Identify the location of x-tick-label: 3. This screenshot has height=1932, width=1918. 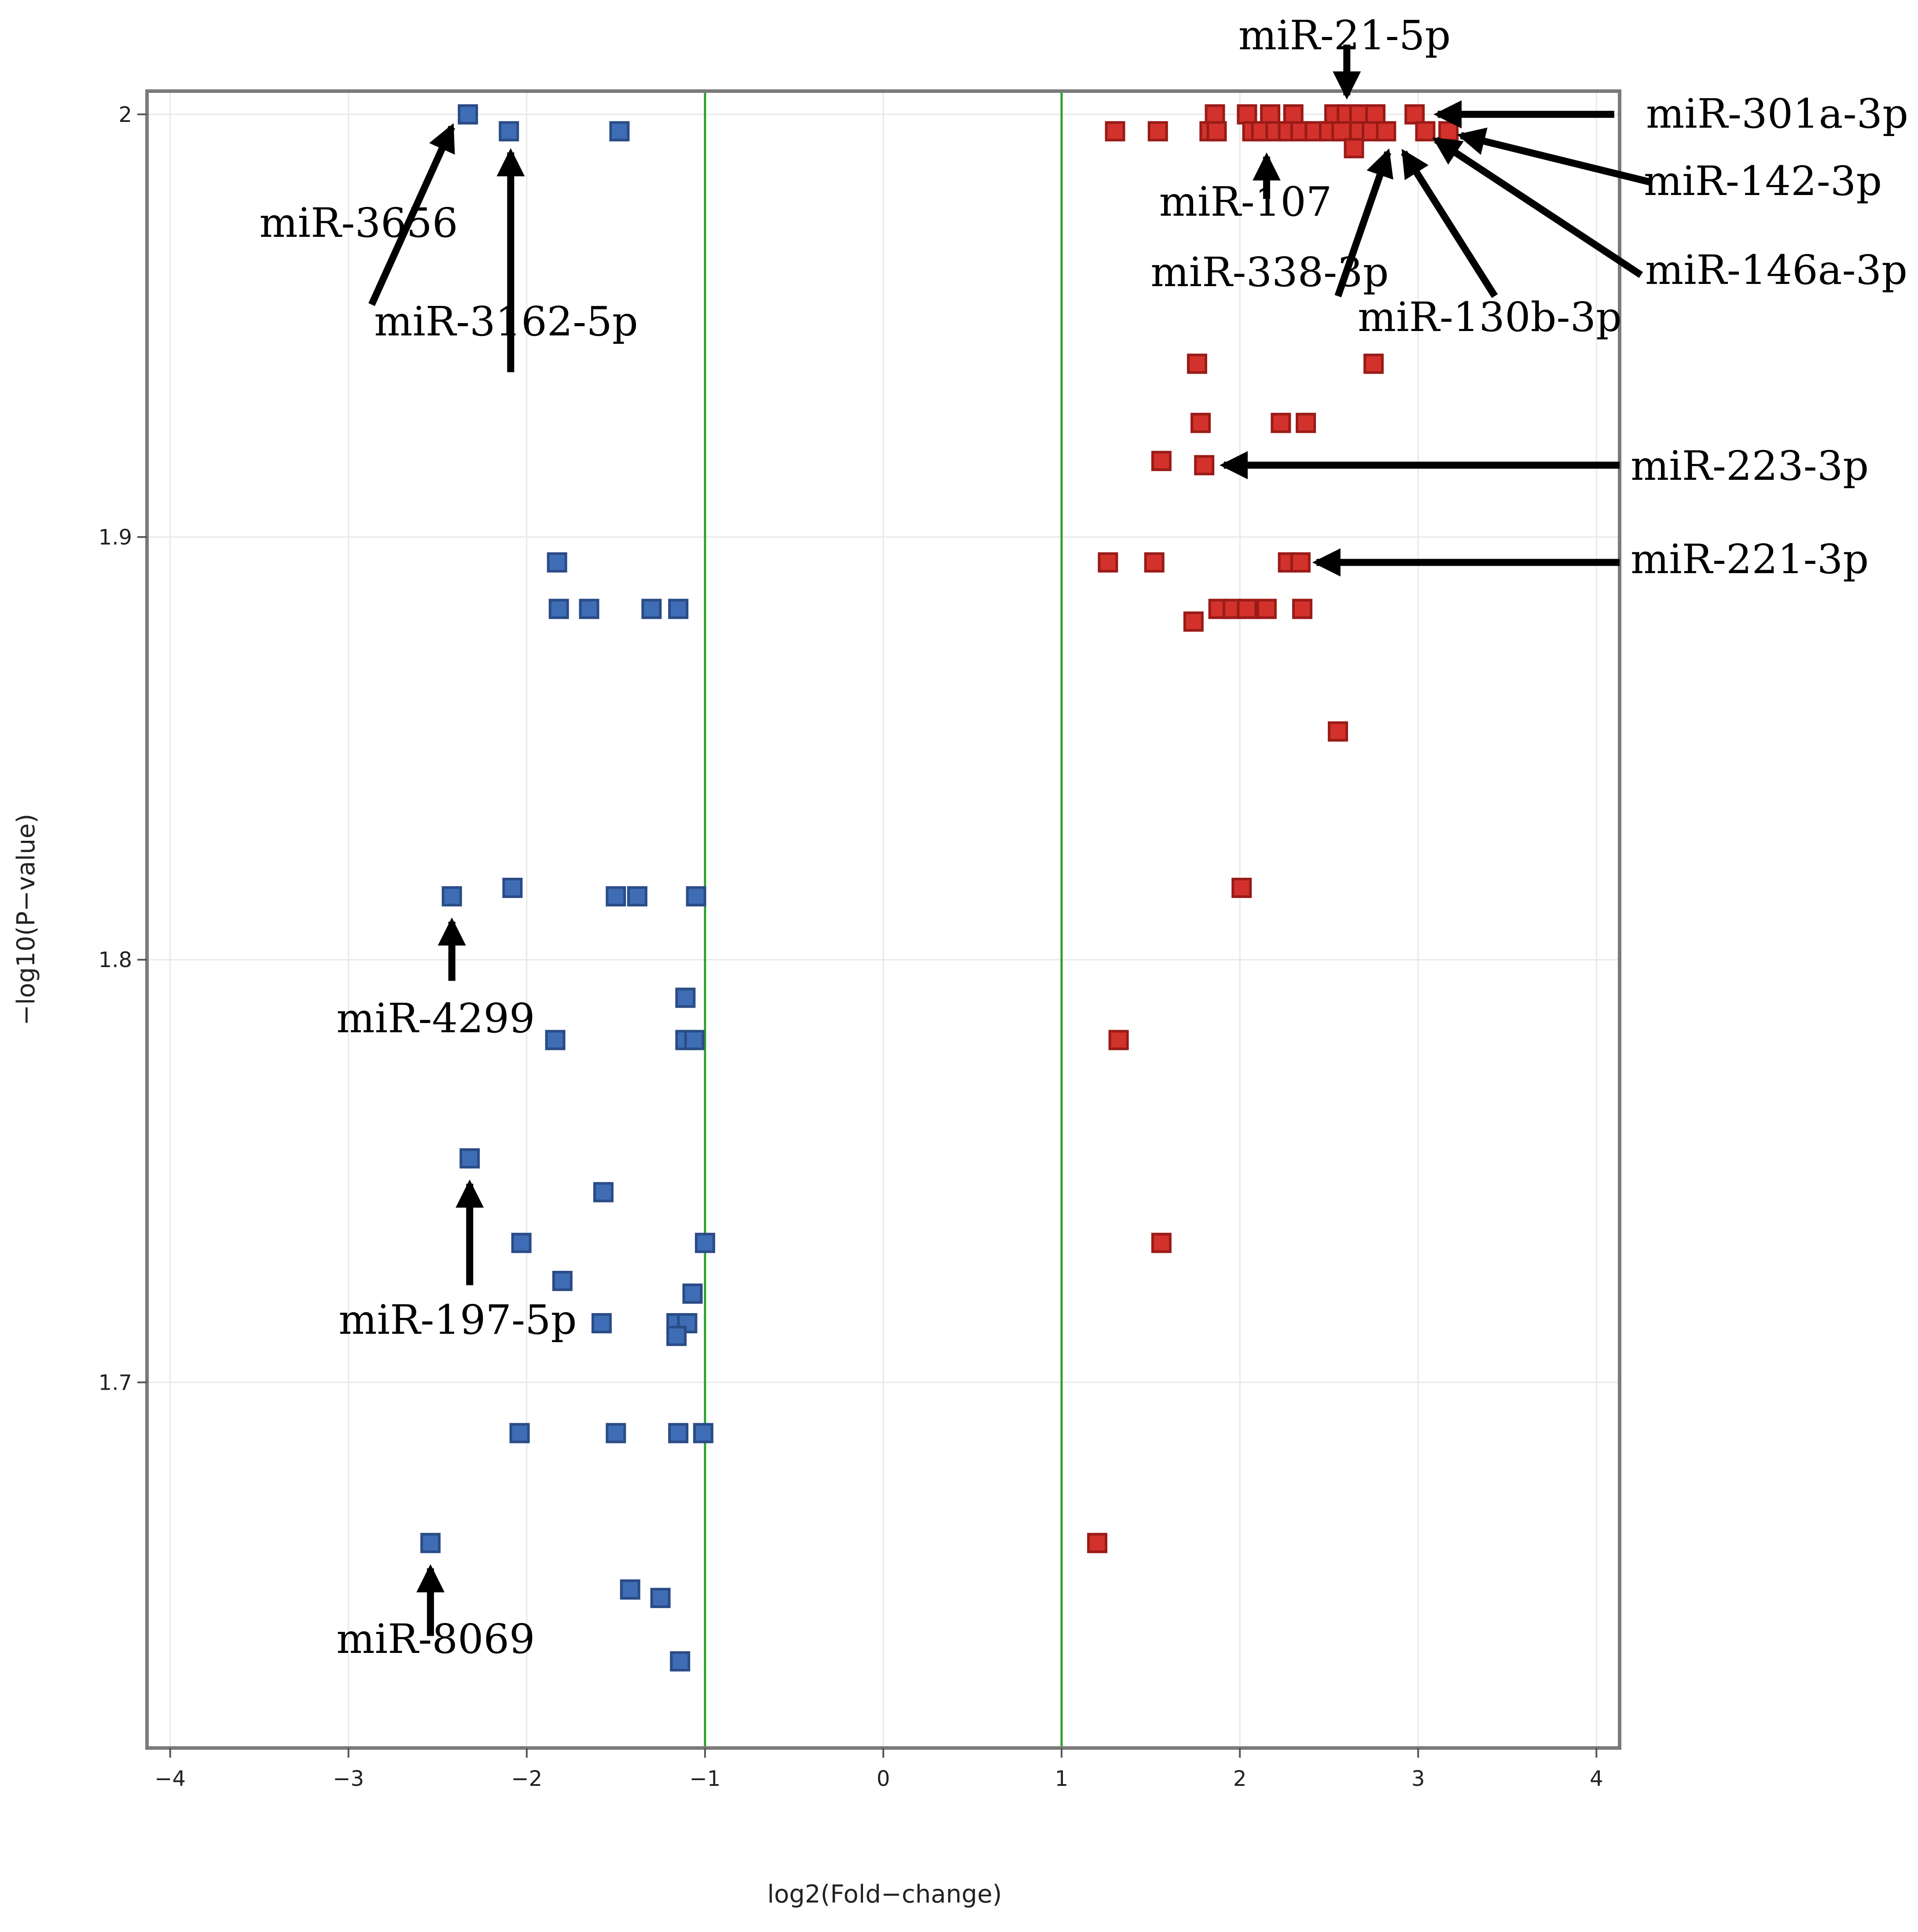
(1418, 1779).